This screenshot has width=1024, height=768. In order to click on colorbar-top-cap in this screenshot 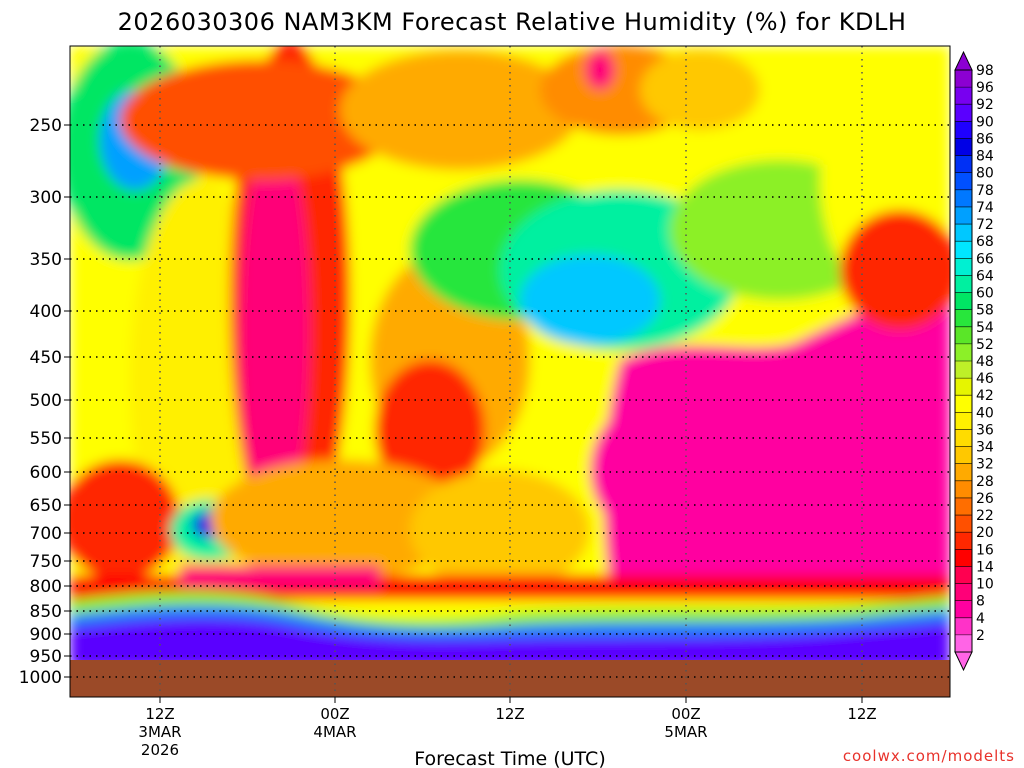, I will do `click(963, 60)`.